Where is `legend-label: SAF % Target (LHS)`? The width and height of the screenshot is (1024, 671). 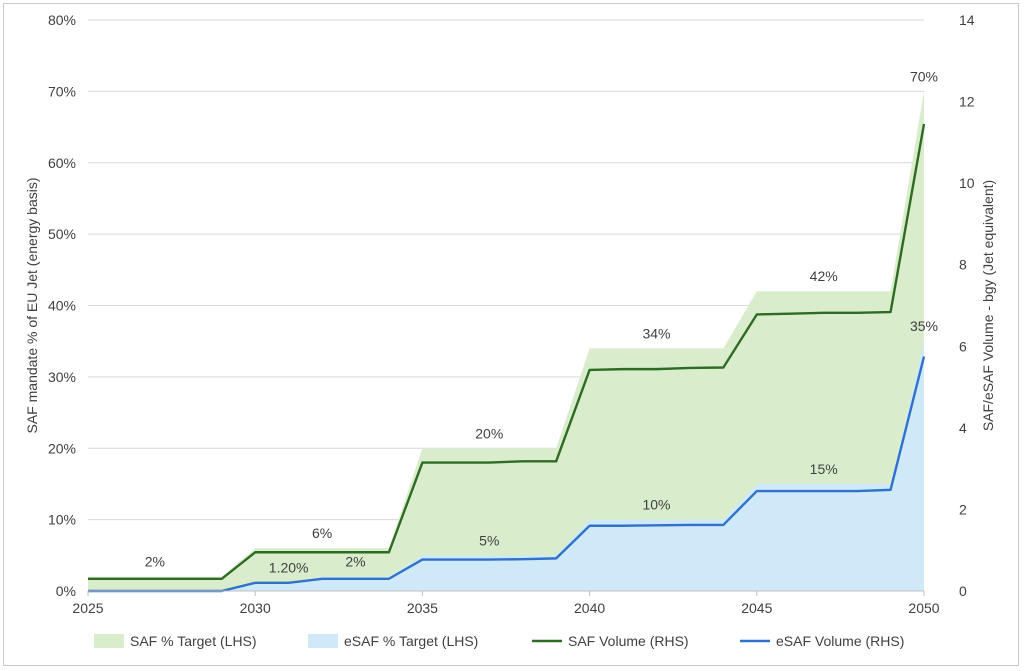 legend-label: SAF % Target (LHS) is located at coordinates (193, 641).